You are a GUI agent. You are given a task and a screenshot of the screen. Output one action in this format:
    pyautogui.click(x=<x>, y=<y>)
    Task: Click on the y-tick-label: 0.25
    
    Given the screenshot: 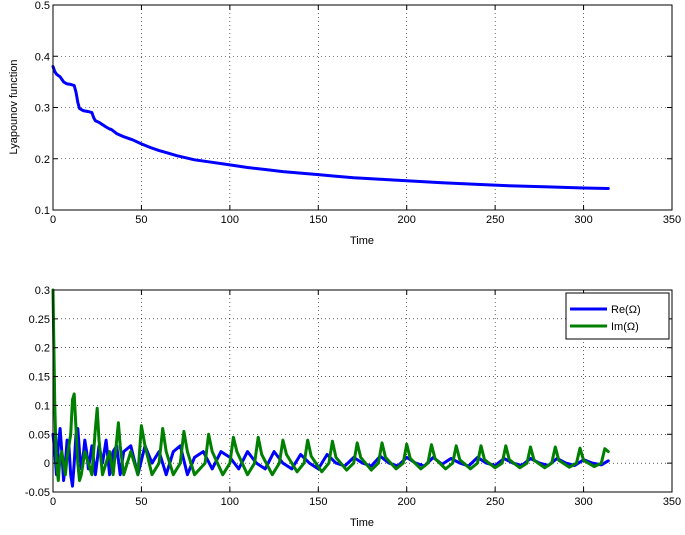 What is the action you would take?
    pyautogui.click(x=39, y=320)
    